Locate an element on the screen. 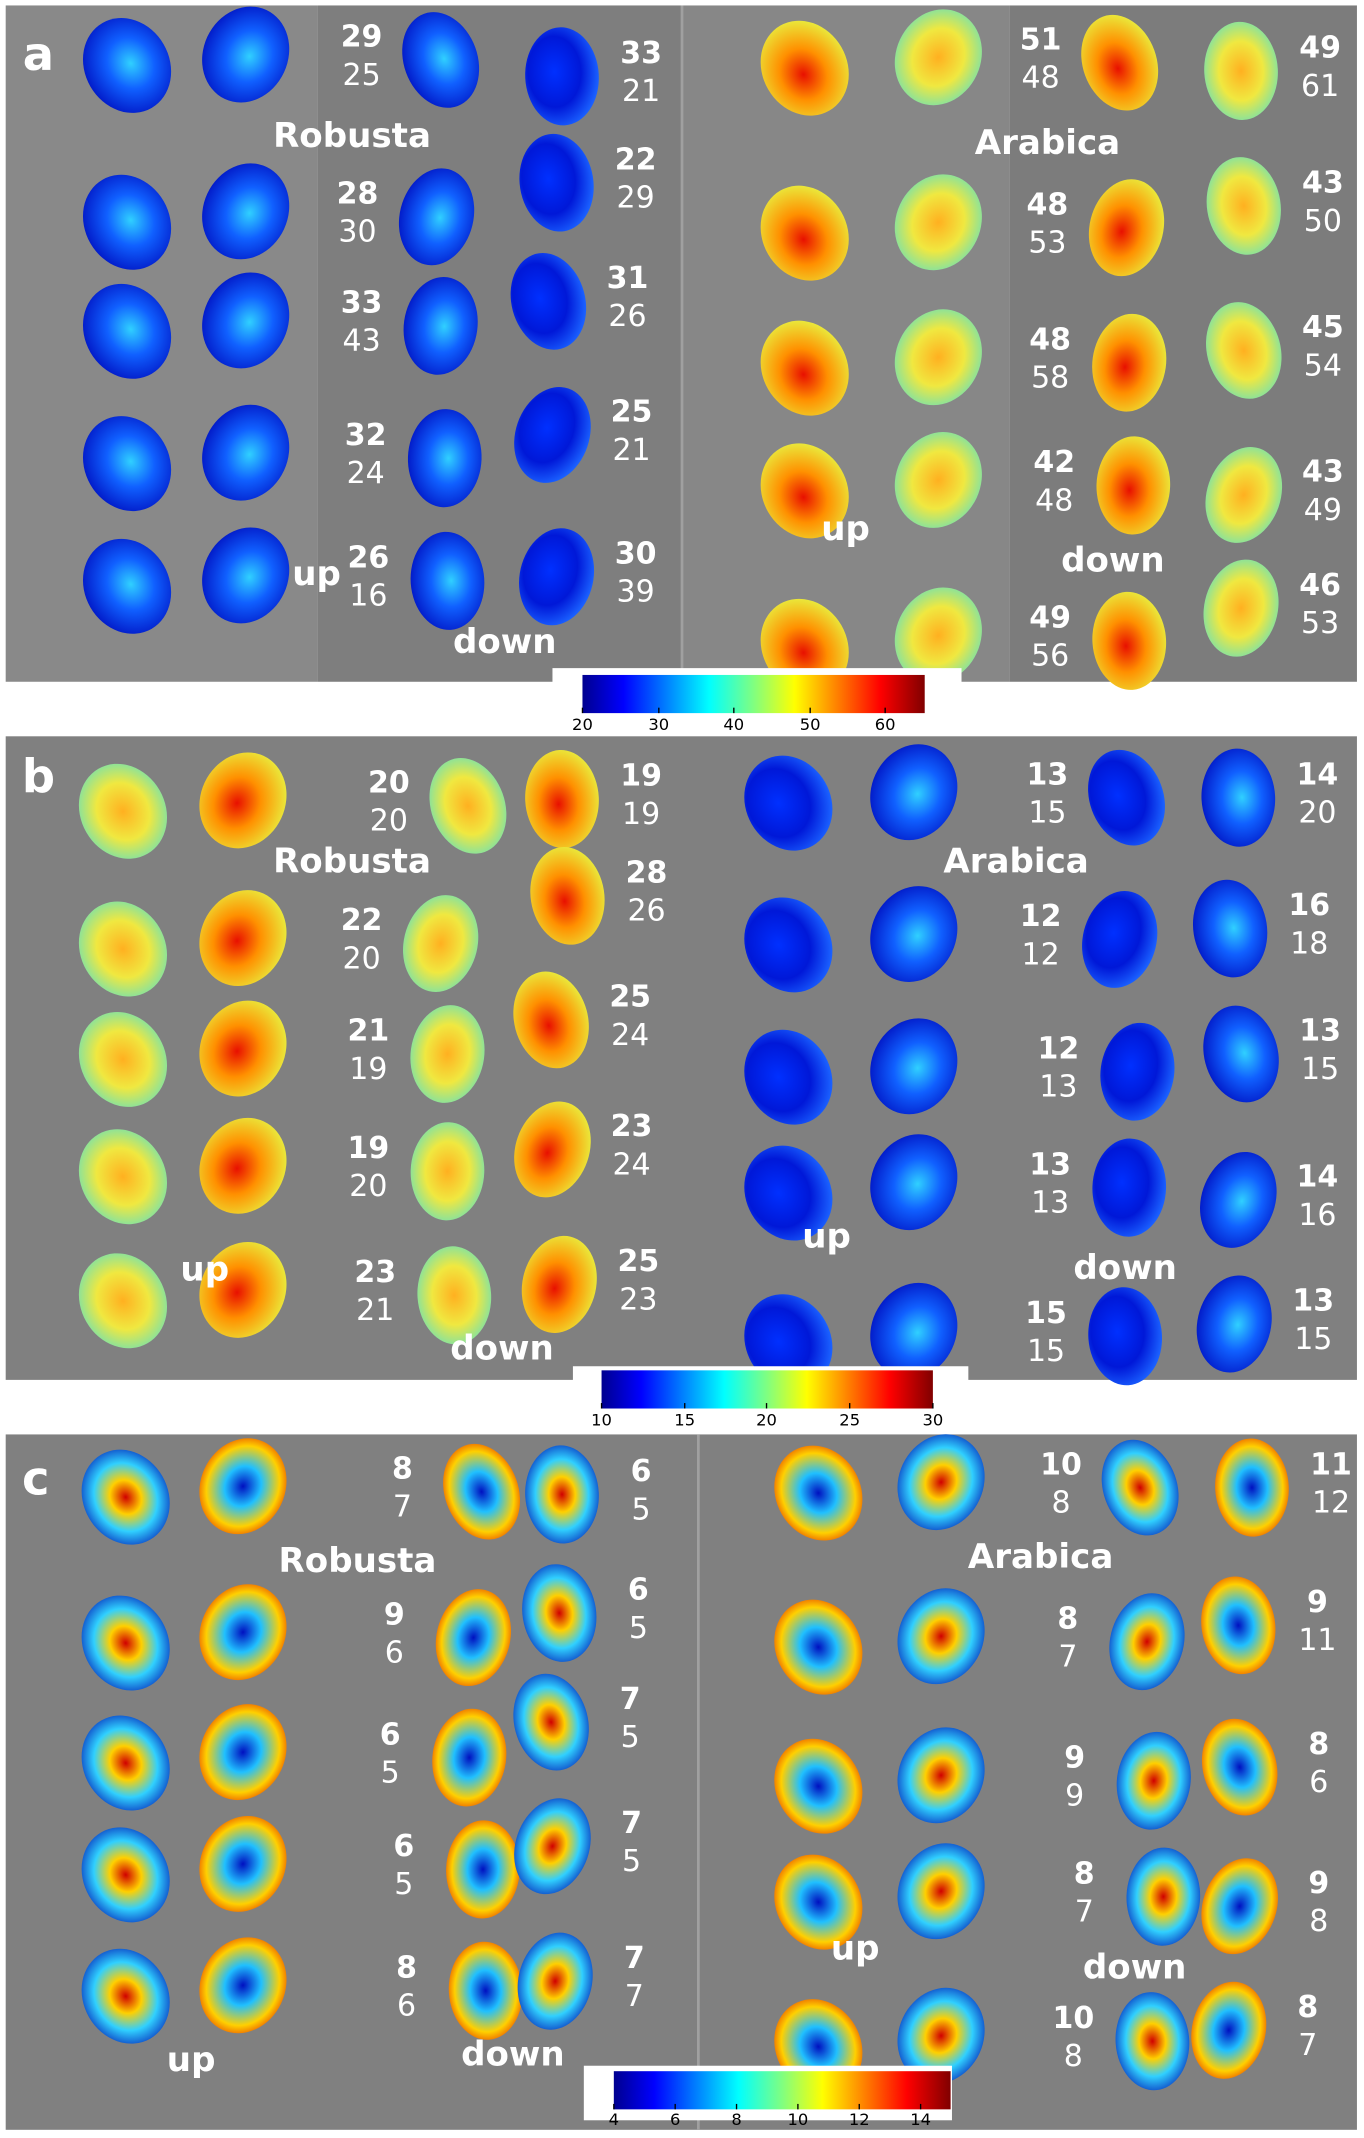 This screenshot has width=1364, height=2138. panel-background is located at coordinates (1183, 343).